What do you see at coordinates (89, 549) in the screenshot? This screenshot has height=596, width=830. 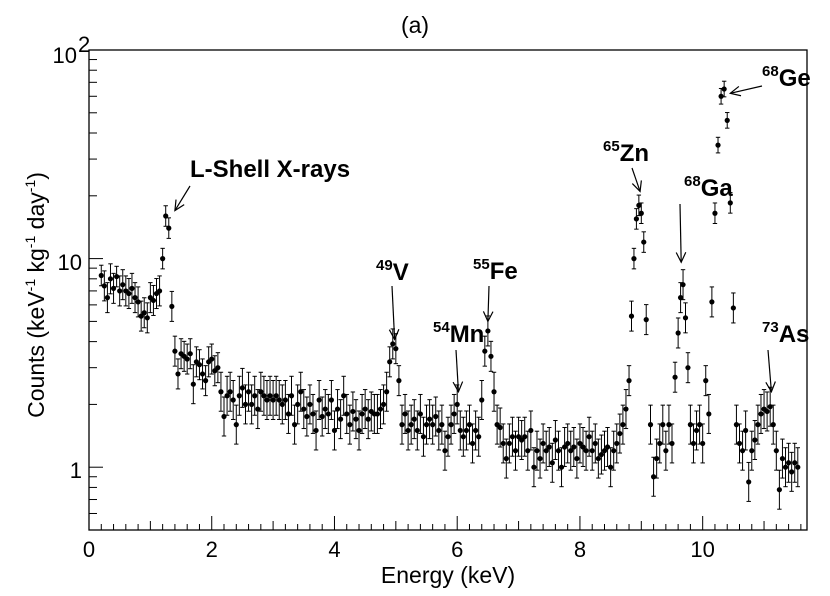 I see `x-tick-label: 0` at bounding box center [89, 549].